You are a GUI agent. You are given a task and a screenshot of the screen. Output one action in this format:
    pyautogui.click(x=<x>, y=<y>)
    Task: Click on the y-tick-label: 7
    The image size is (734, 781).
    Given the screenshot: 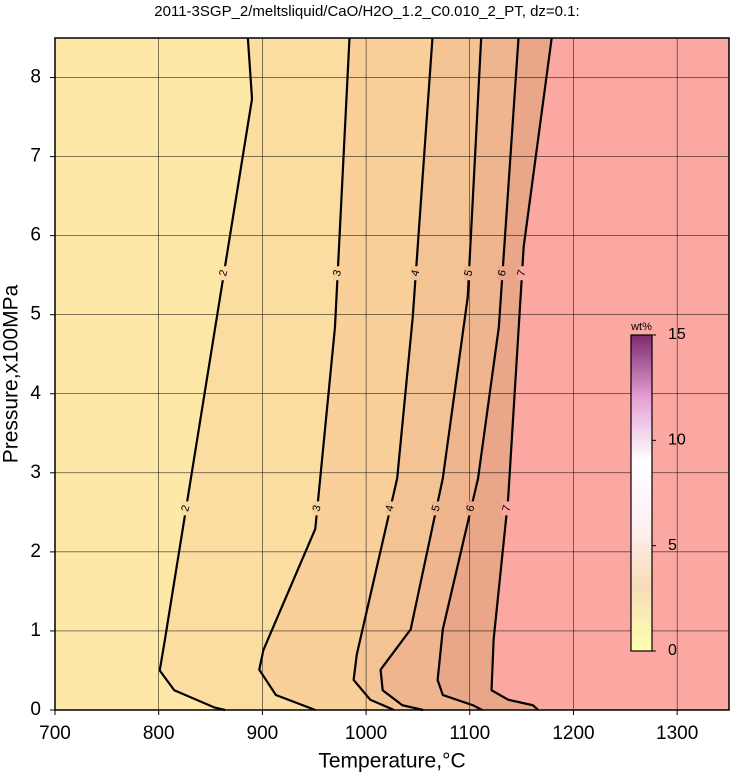 What is the action you would take?
    pyautogui.click(x=35, y=156)
    